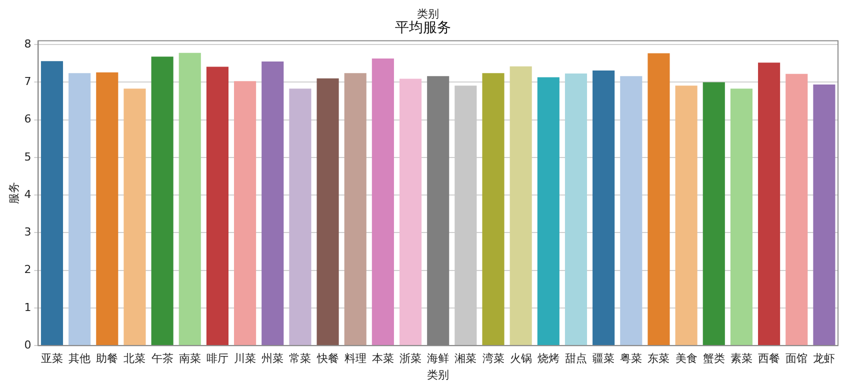 The height and width of the screenshot is (390, 856). I want to click on x-tick-label: 浙菜, so click(411, 359).